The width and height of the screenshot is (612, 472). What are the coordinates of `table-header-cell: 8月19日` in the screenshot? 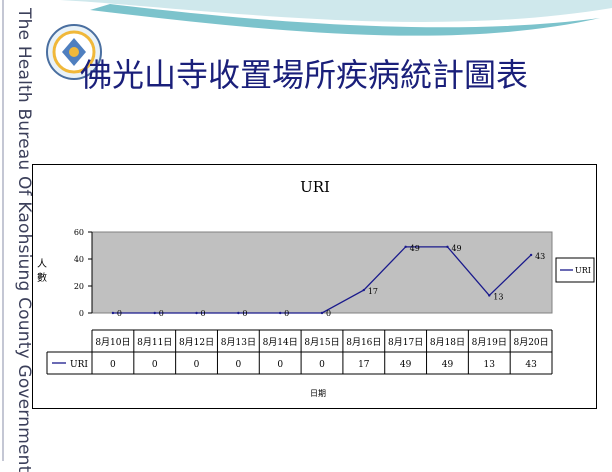 It's located at (489, 342).